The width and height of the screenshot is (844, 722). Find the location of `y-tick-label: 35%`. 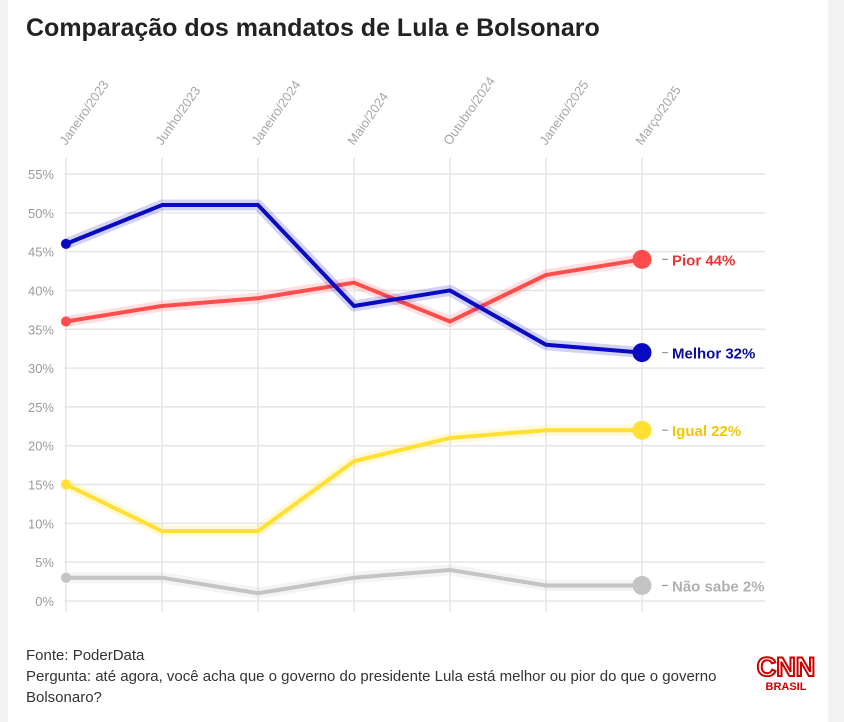

y-tick-label: 35% is located at coordinates (41, 329).